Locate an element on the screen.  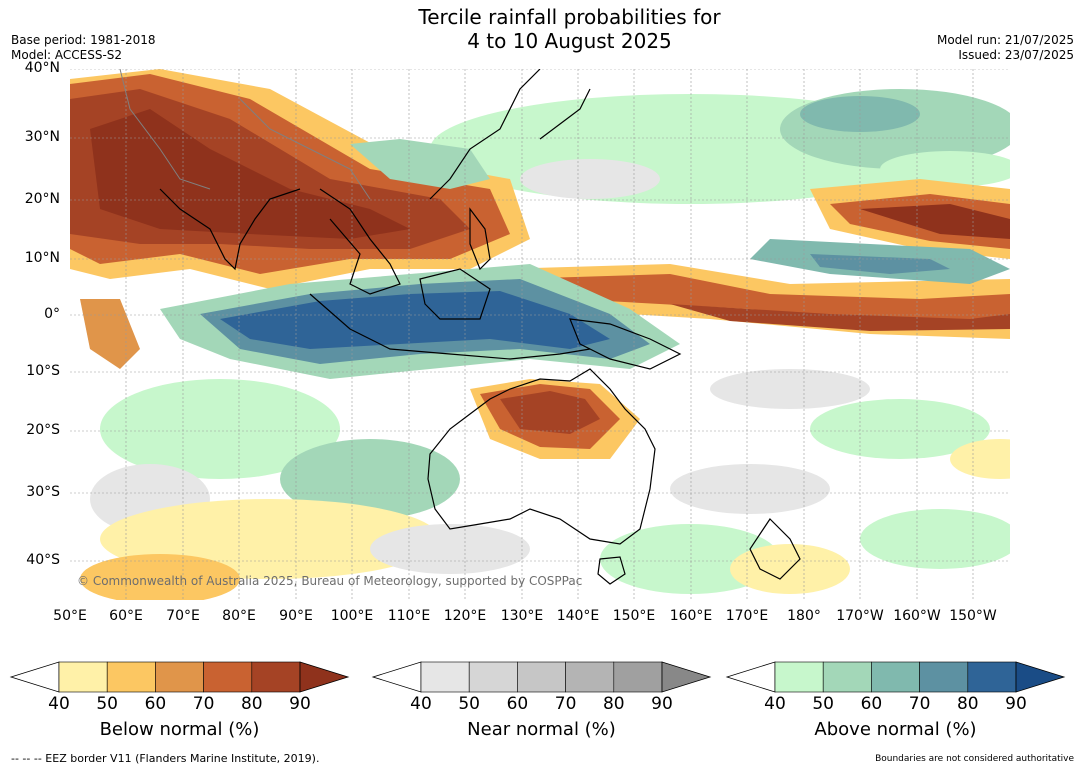
lon-label-110e: 110°E is located at coordinates (409, 616).